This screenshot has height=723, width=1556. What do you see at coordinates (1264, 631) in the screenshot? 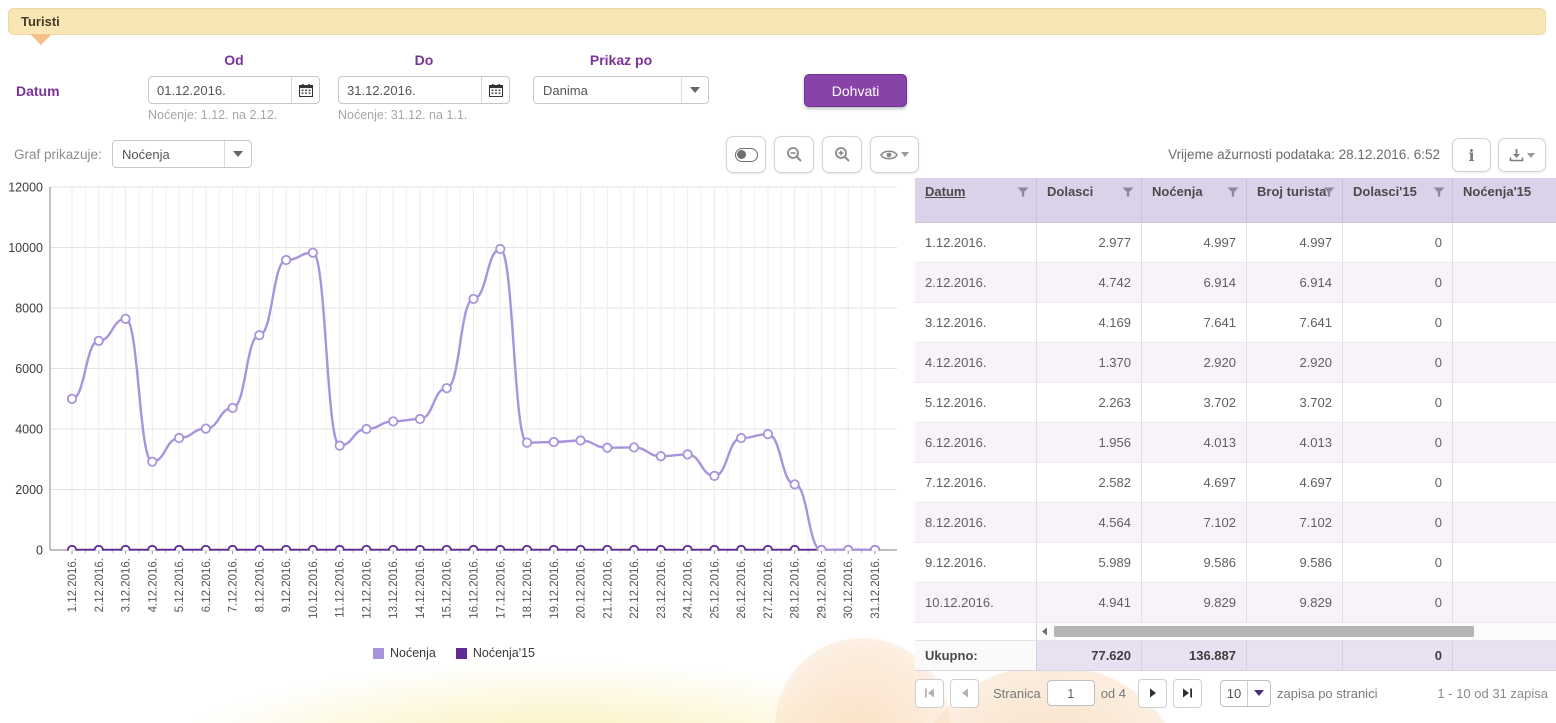
I see `hscrollbar-thumb` at bounding box center [1264, 631].